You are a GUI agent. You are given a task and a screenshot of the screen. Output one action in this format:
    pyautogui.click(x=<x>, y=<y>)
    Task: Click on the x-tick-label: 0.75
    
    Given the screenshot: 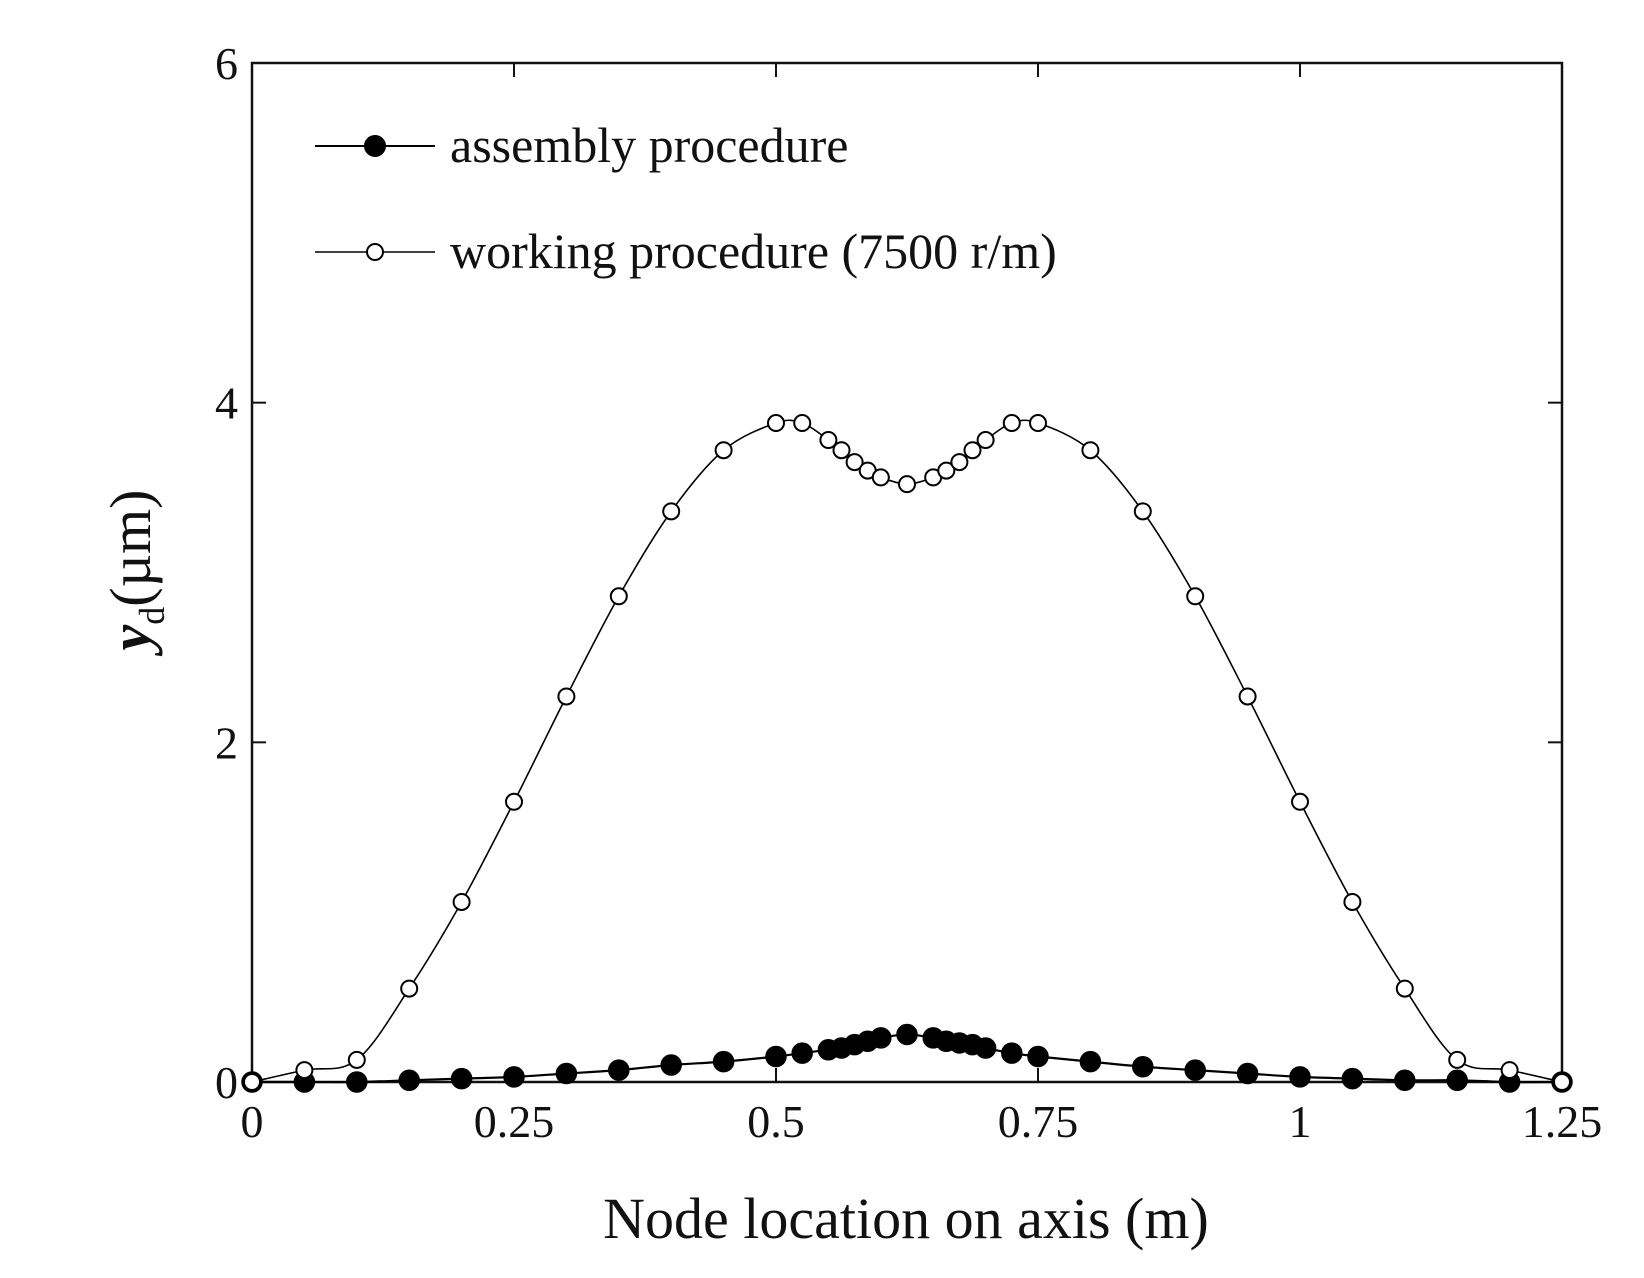 What is the action you would take?
    pyautogui.click(x=1038, y=1121)
    